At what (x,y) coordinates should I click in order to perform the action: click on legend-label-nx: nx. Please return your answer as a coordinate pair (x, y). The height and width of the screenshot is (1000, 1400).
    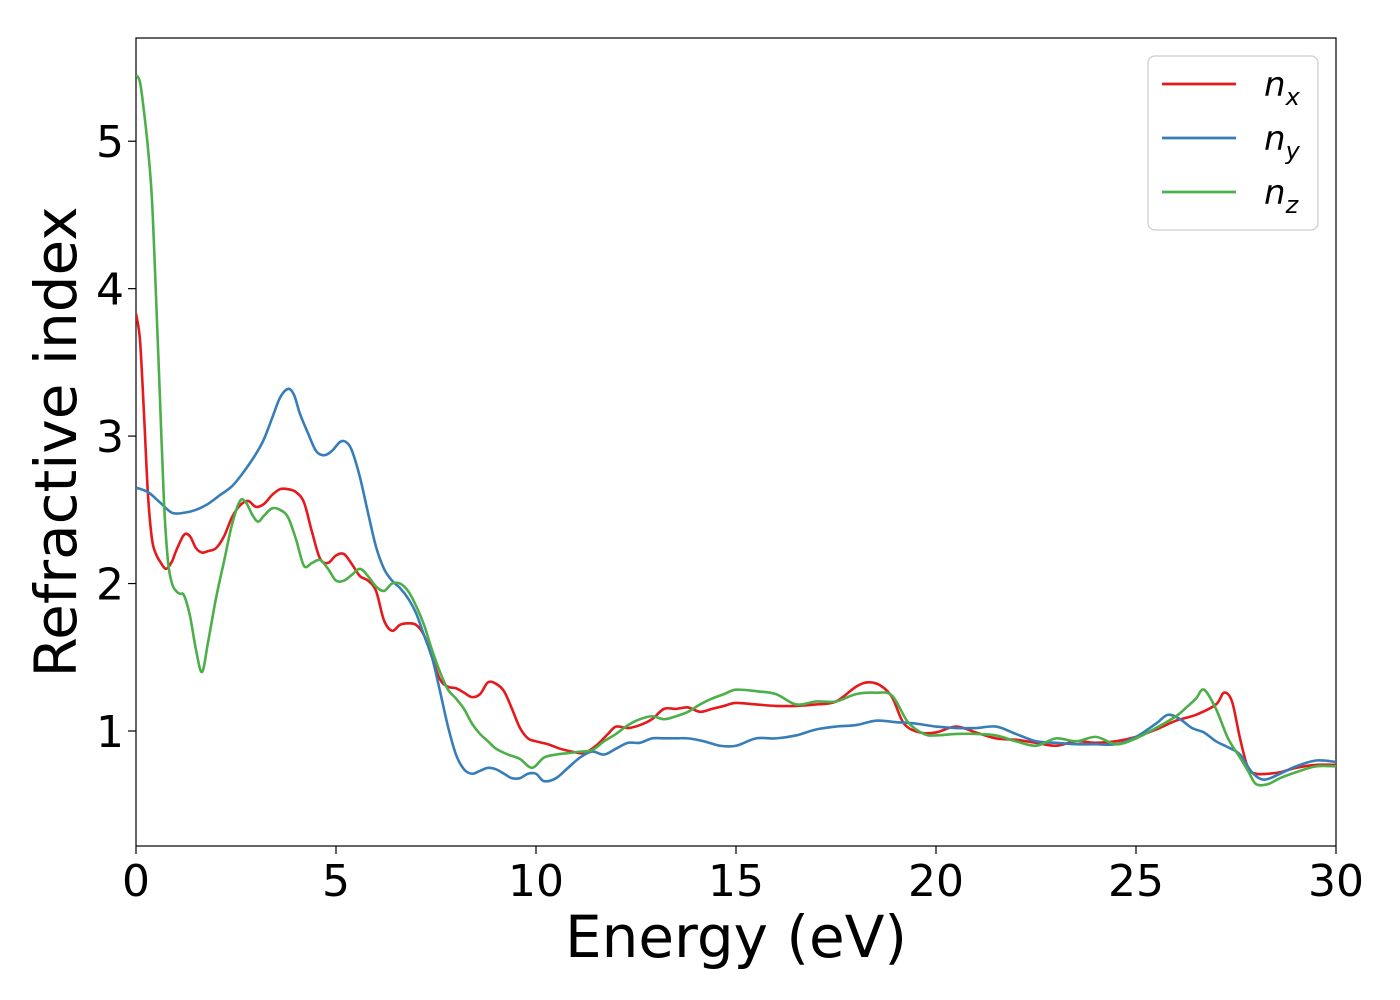
    Looking at the image, I should click on (1282, 88).